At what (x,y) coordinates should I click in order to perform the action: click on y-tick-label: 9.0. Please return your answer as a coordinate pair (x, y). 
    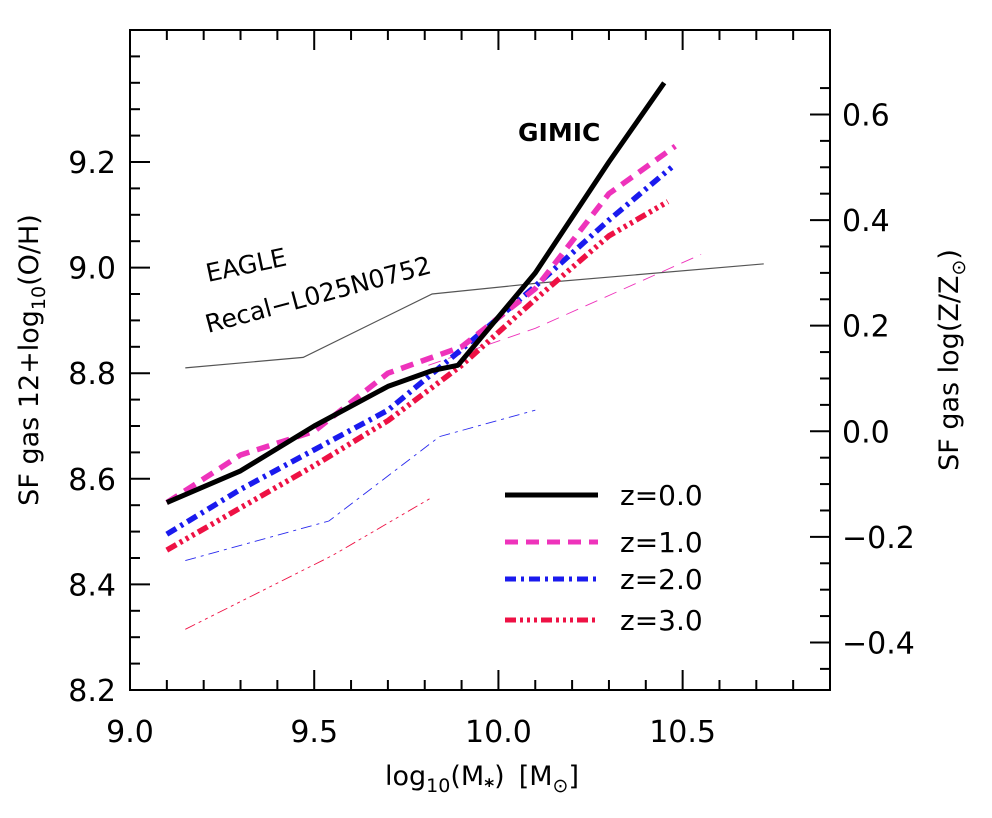
    Looking at the image, I should click on (92, 269).